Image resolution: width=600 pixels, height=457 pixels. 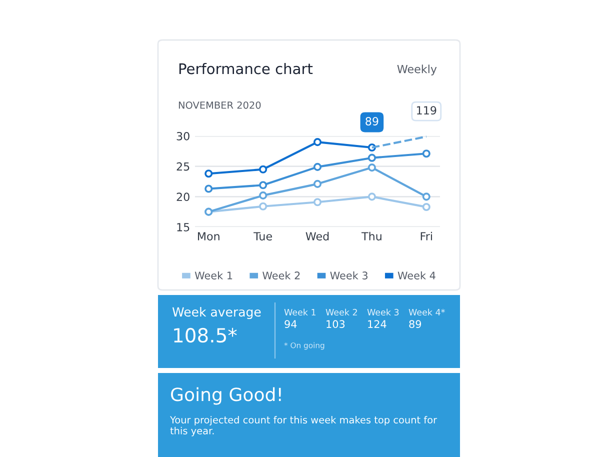 What do you see at coordinates (226, 396) in the screenshot?
I see `text: Going Good!` at bounding box center [226, 396].